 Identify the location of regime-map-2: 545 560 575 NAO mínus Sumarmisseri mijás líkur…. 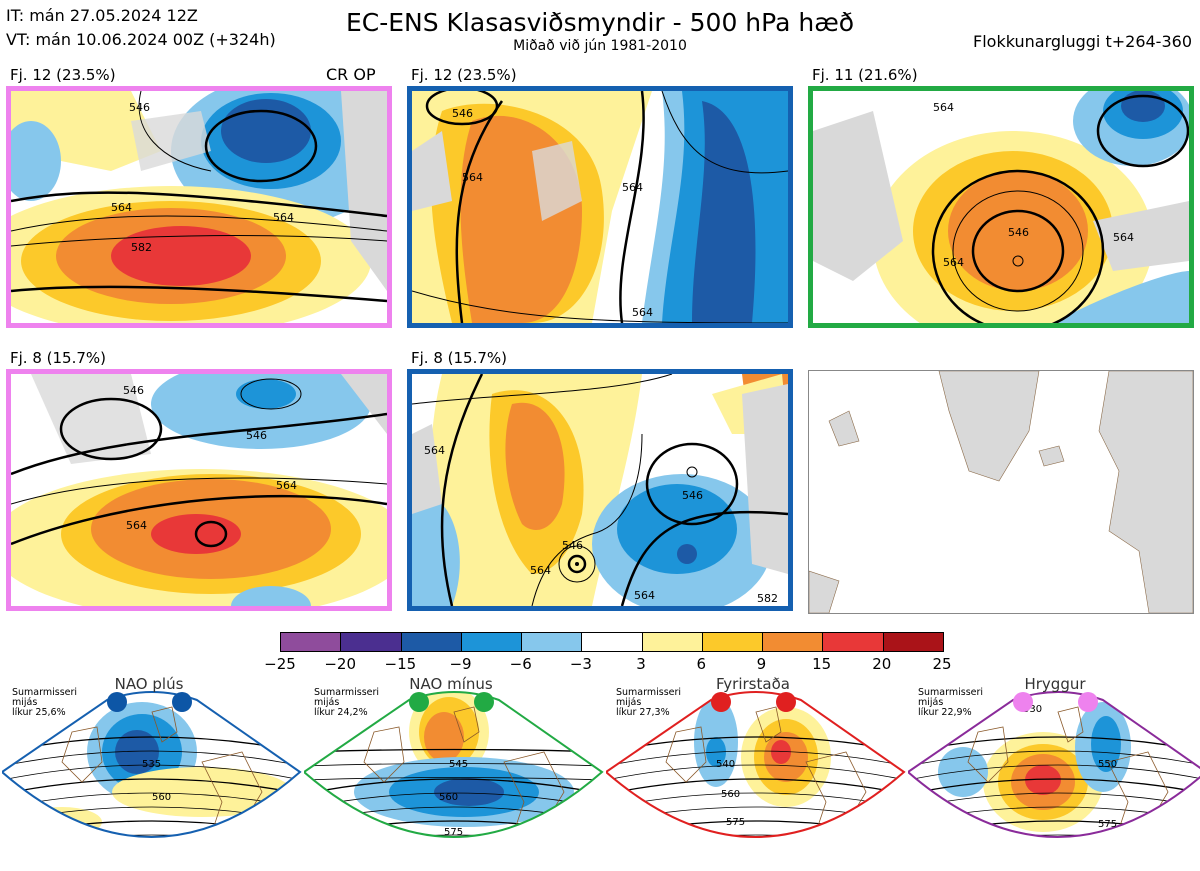
(454, 771).